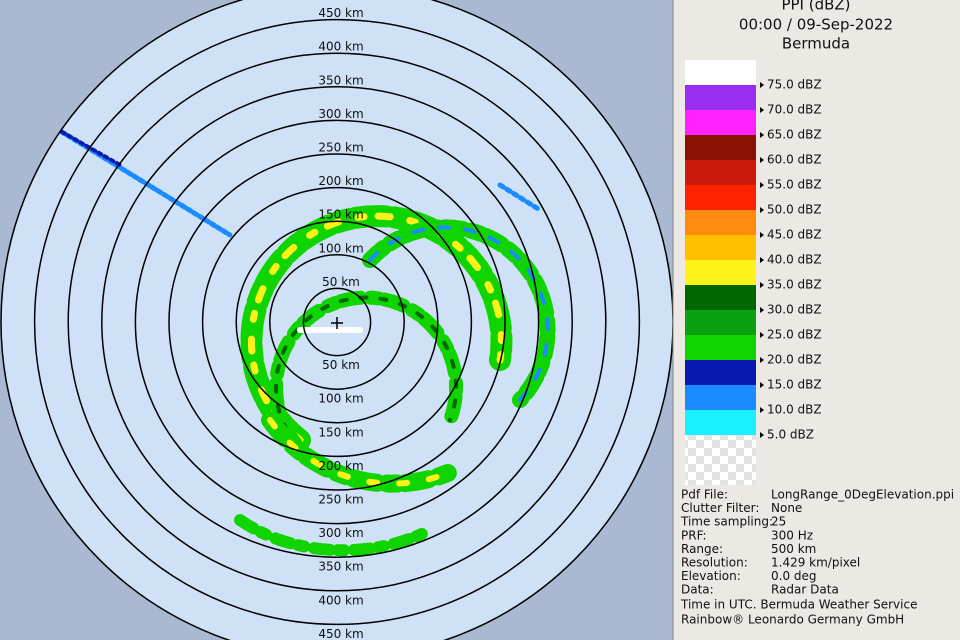  Describe the element at coordinates (720, 460) in the screenshot. I see `no-data-swatch` at that location.